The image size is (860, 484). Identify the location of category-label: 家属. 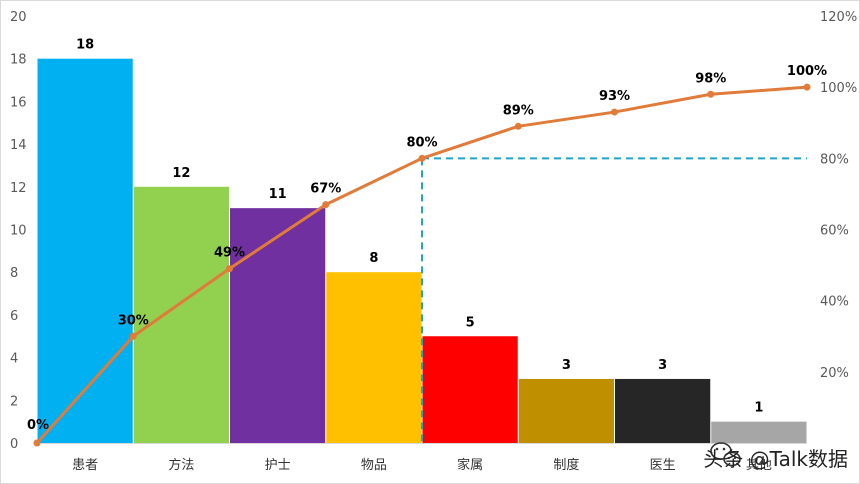
(470, 465).